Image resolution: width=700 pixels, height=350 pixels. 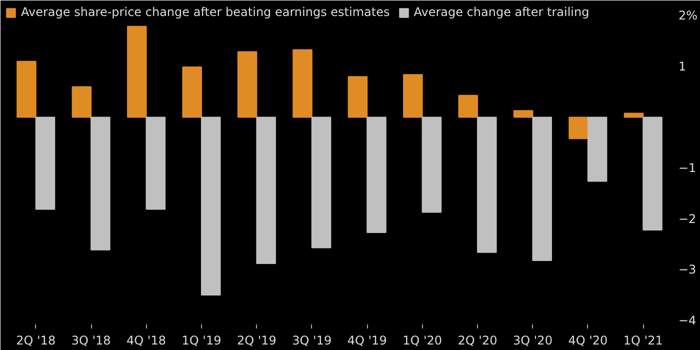 I want to click on x-tick-label: 2Q '18, so click(x=36, y=341).